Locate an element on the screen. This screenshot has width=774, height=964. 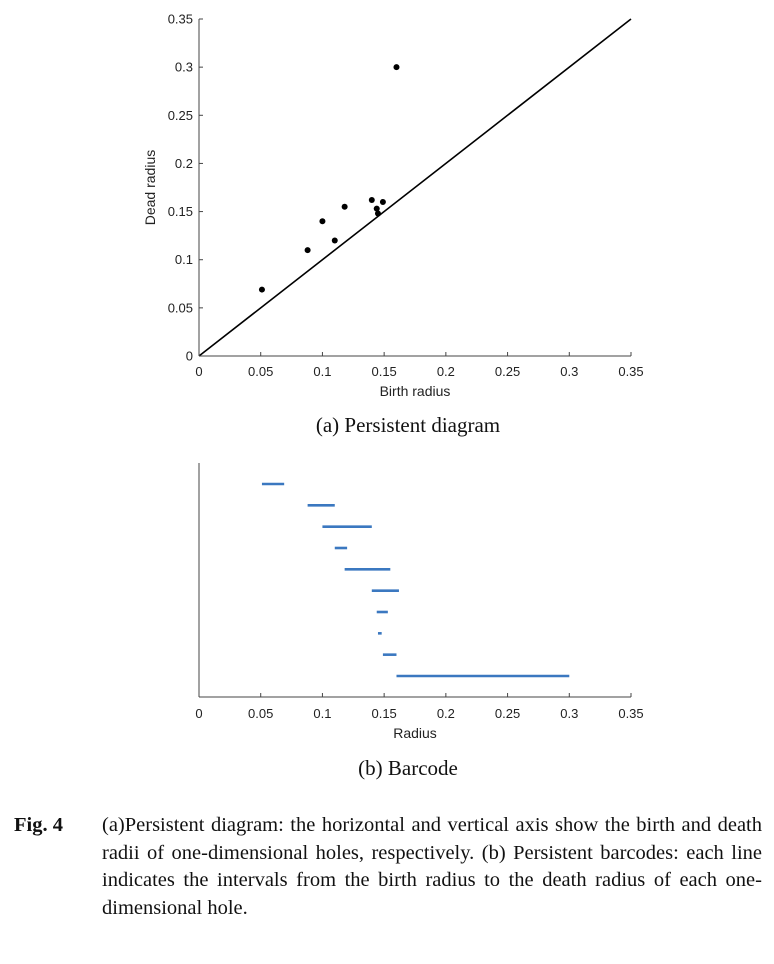
plot-b-x-tick-label: 0.35 is located at coordinates (630, 713).